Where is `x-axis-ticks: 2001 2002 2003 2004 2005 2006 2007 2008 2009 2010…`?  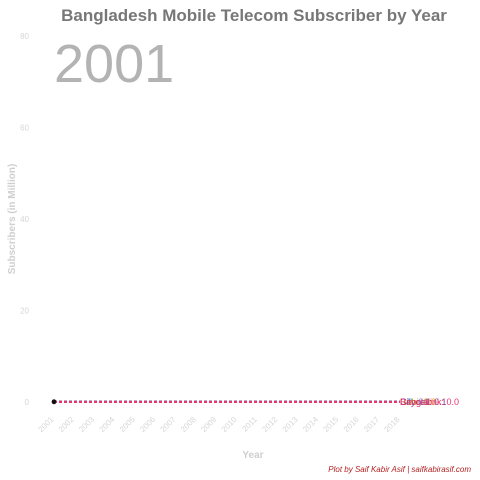 x-axis-ticks: 2001 2002 2003 2004 2005 2006 2007 2008 2009 2010… is located at coordinates (218, 424).